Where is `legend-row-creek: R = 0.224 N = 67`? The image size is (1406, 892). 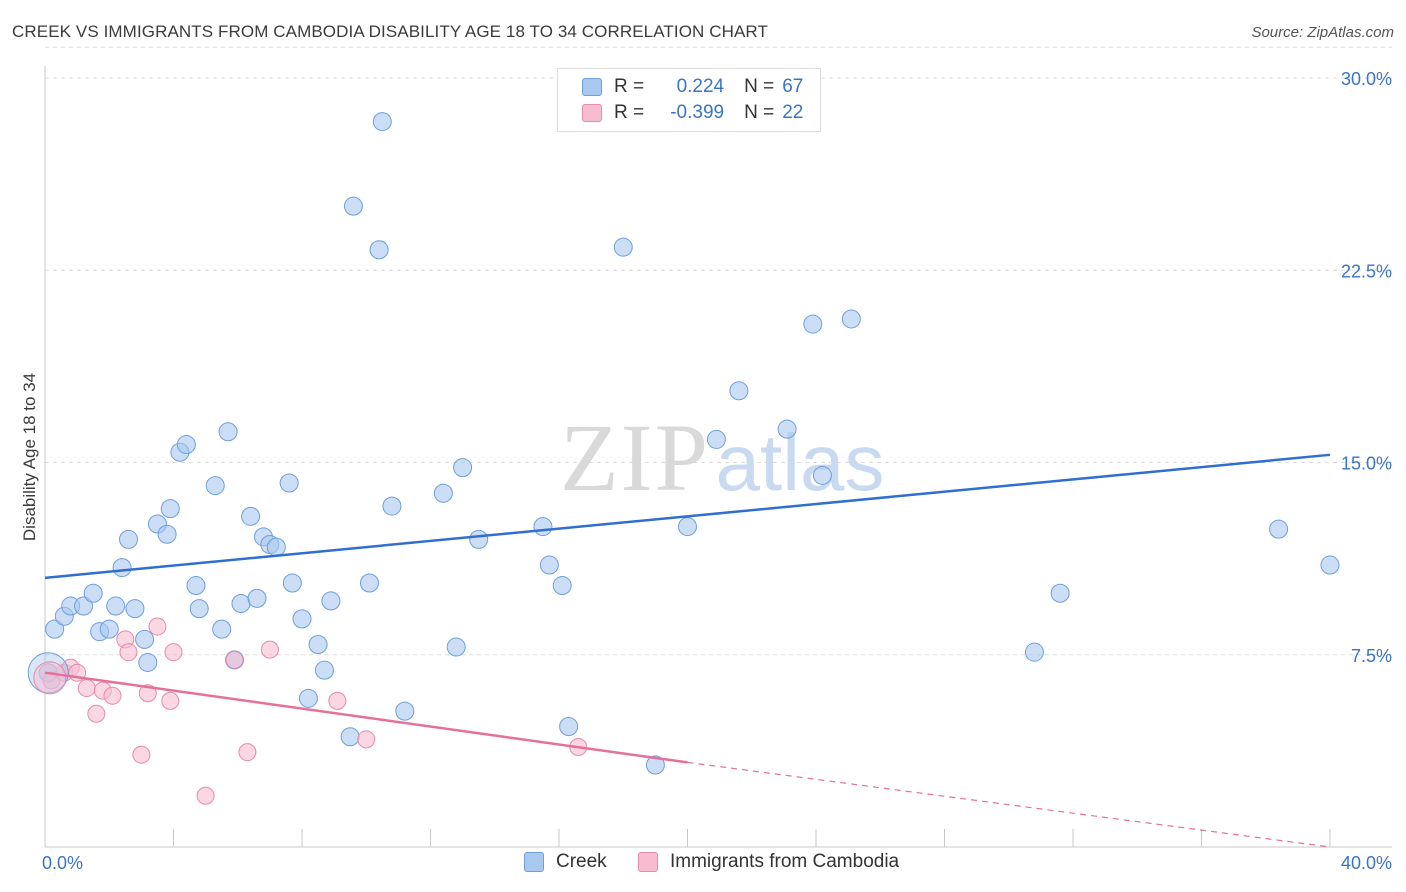
legend-row-creek: R = 0.224 N = 67 is located at coordinates (680, 87).